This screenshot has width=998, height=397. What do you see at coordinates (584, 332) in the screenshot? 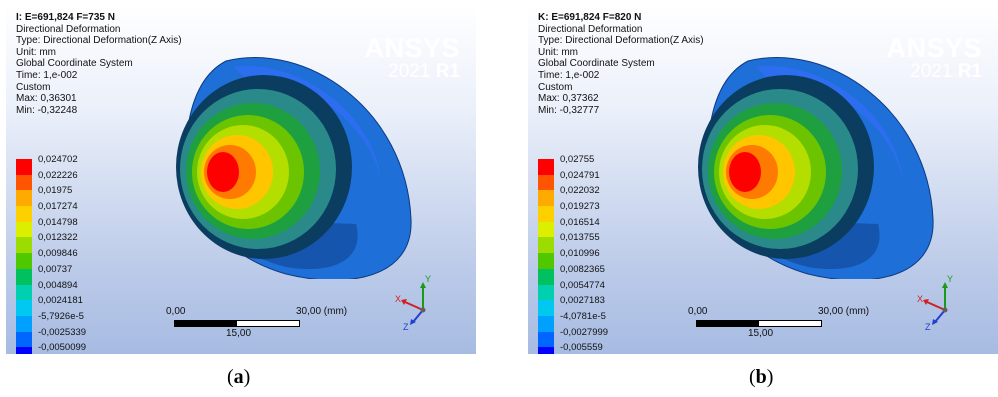
I see `legend-value: -0,0027999` at bounding box center [584, 332].